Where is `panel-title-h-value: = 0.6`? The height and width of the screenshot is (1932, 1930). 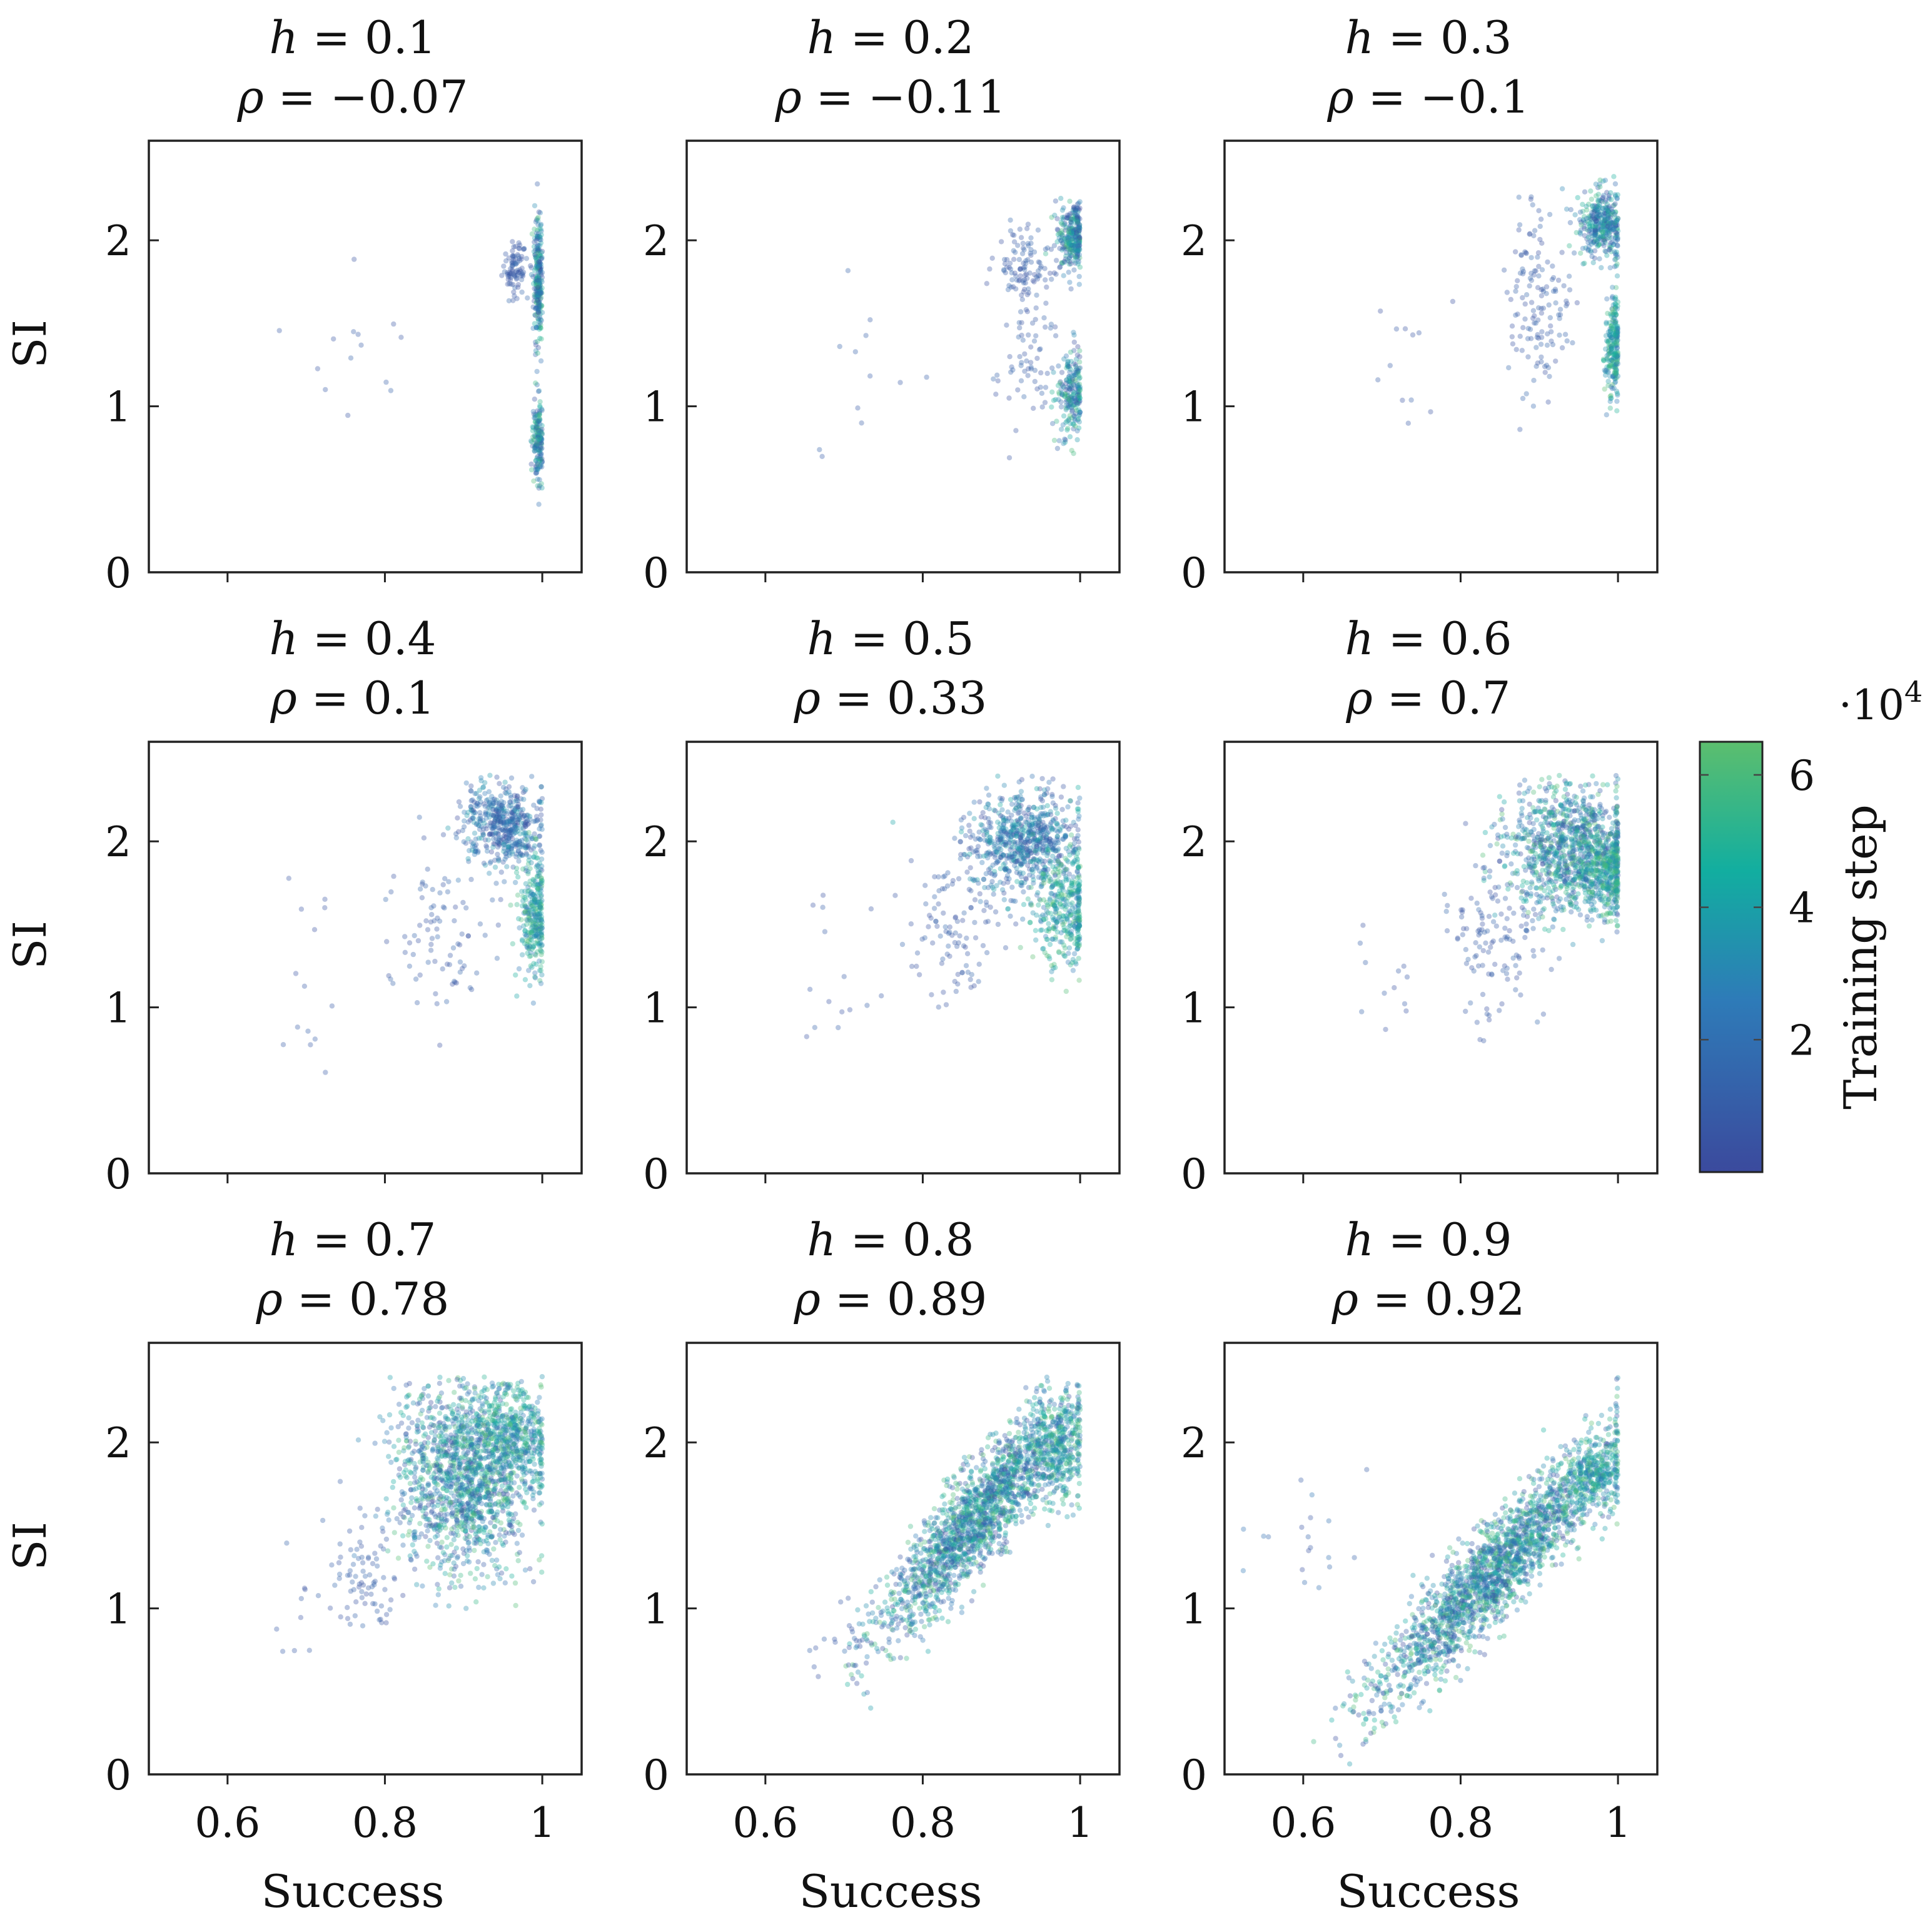 panel-title-h-value: = 0.6 is located at coordinates (1443, 638).